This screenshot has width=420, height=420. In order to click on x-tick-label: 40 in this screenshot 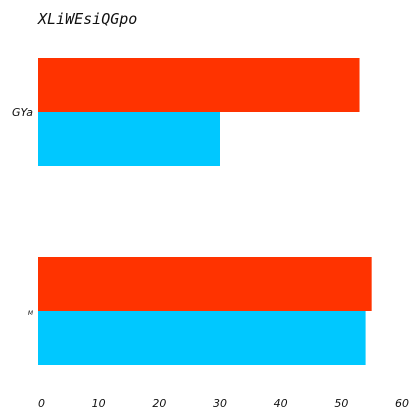, I will do `click(281, 403)`.